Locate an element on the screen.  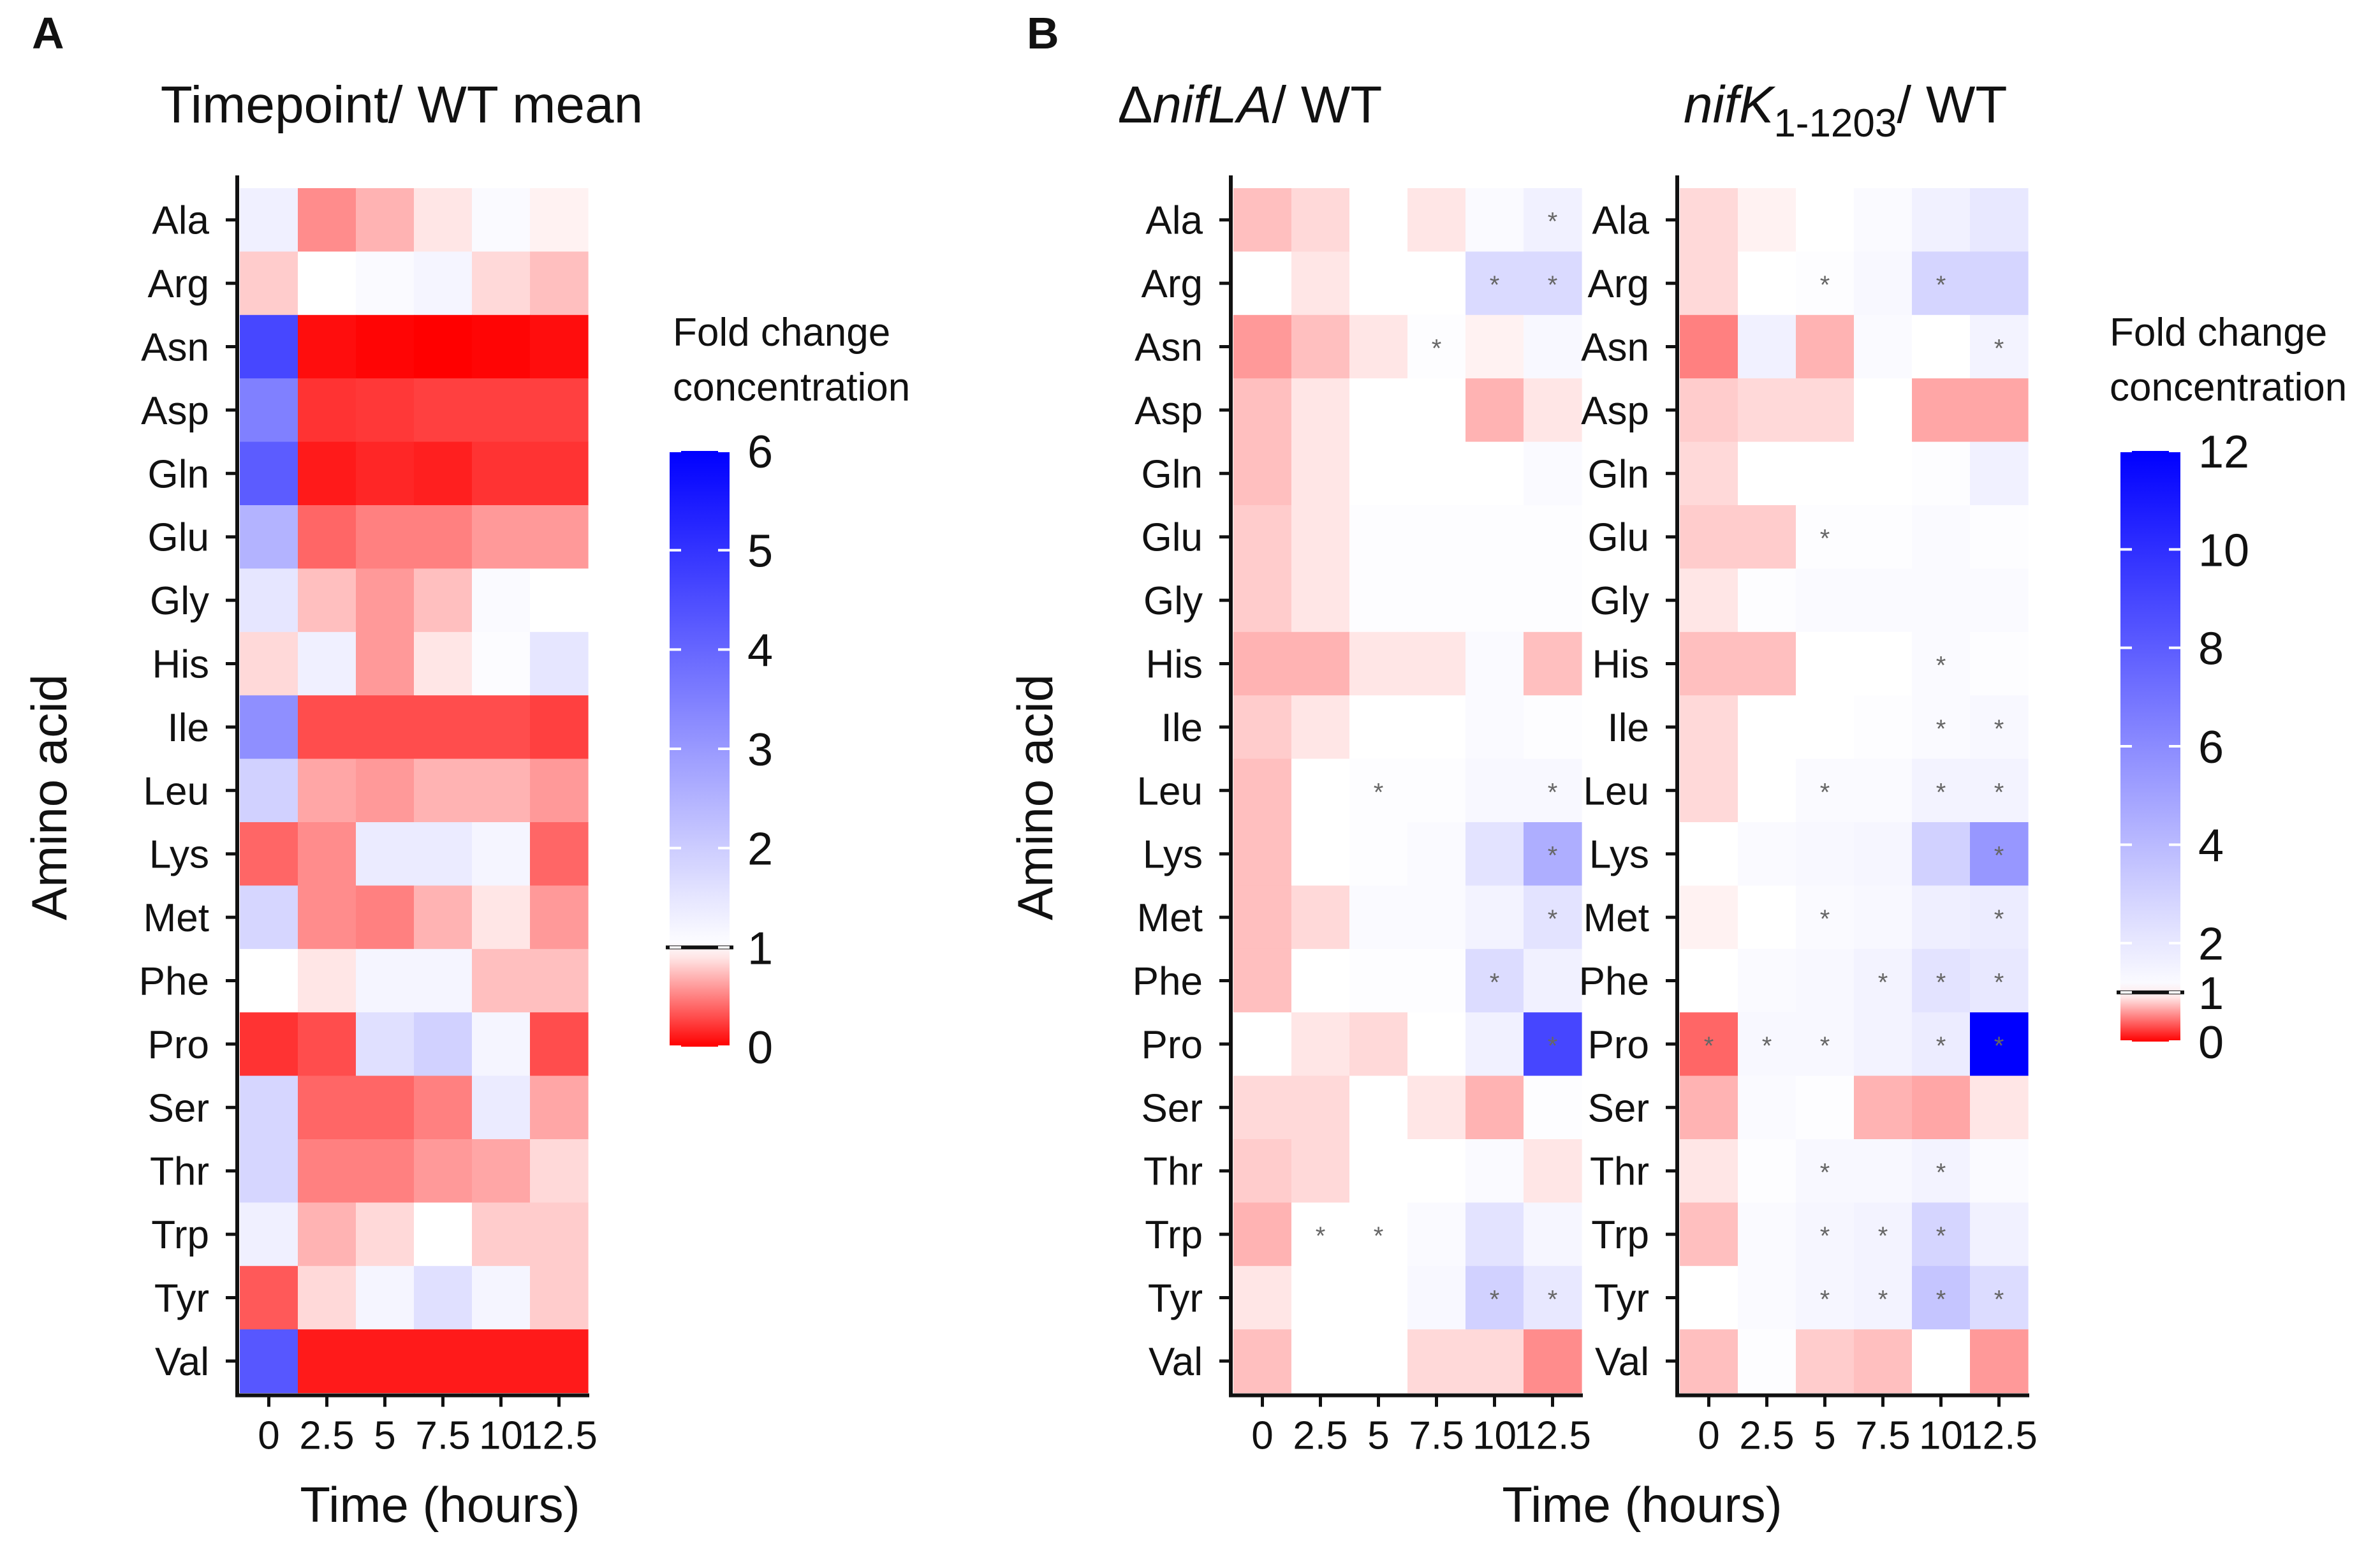
row-label: Lys is located at coordinates (1619, 855).